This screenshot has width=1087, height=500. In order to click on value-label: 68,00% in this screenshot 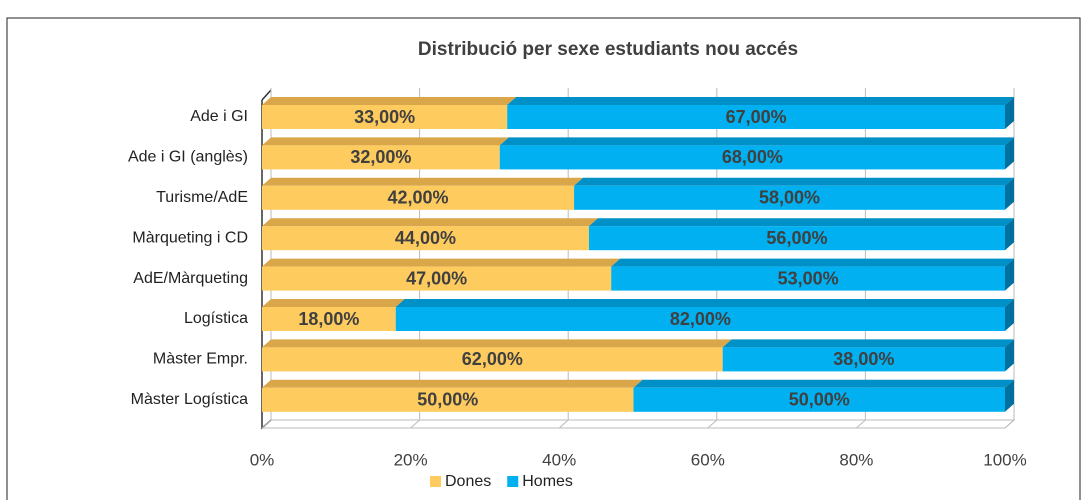, I will do `click(752, 157)`.